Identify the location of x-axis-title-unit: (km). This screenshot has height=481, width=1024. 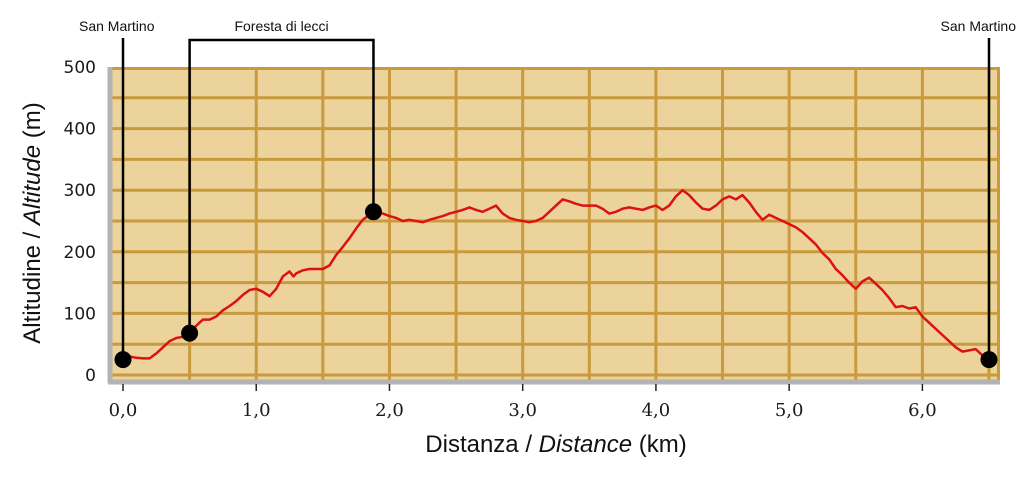
(659, 444).